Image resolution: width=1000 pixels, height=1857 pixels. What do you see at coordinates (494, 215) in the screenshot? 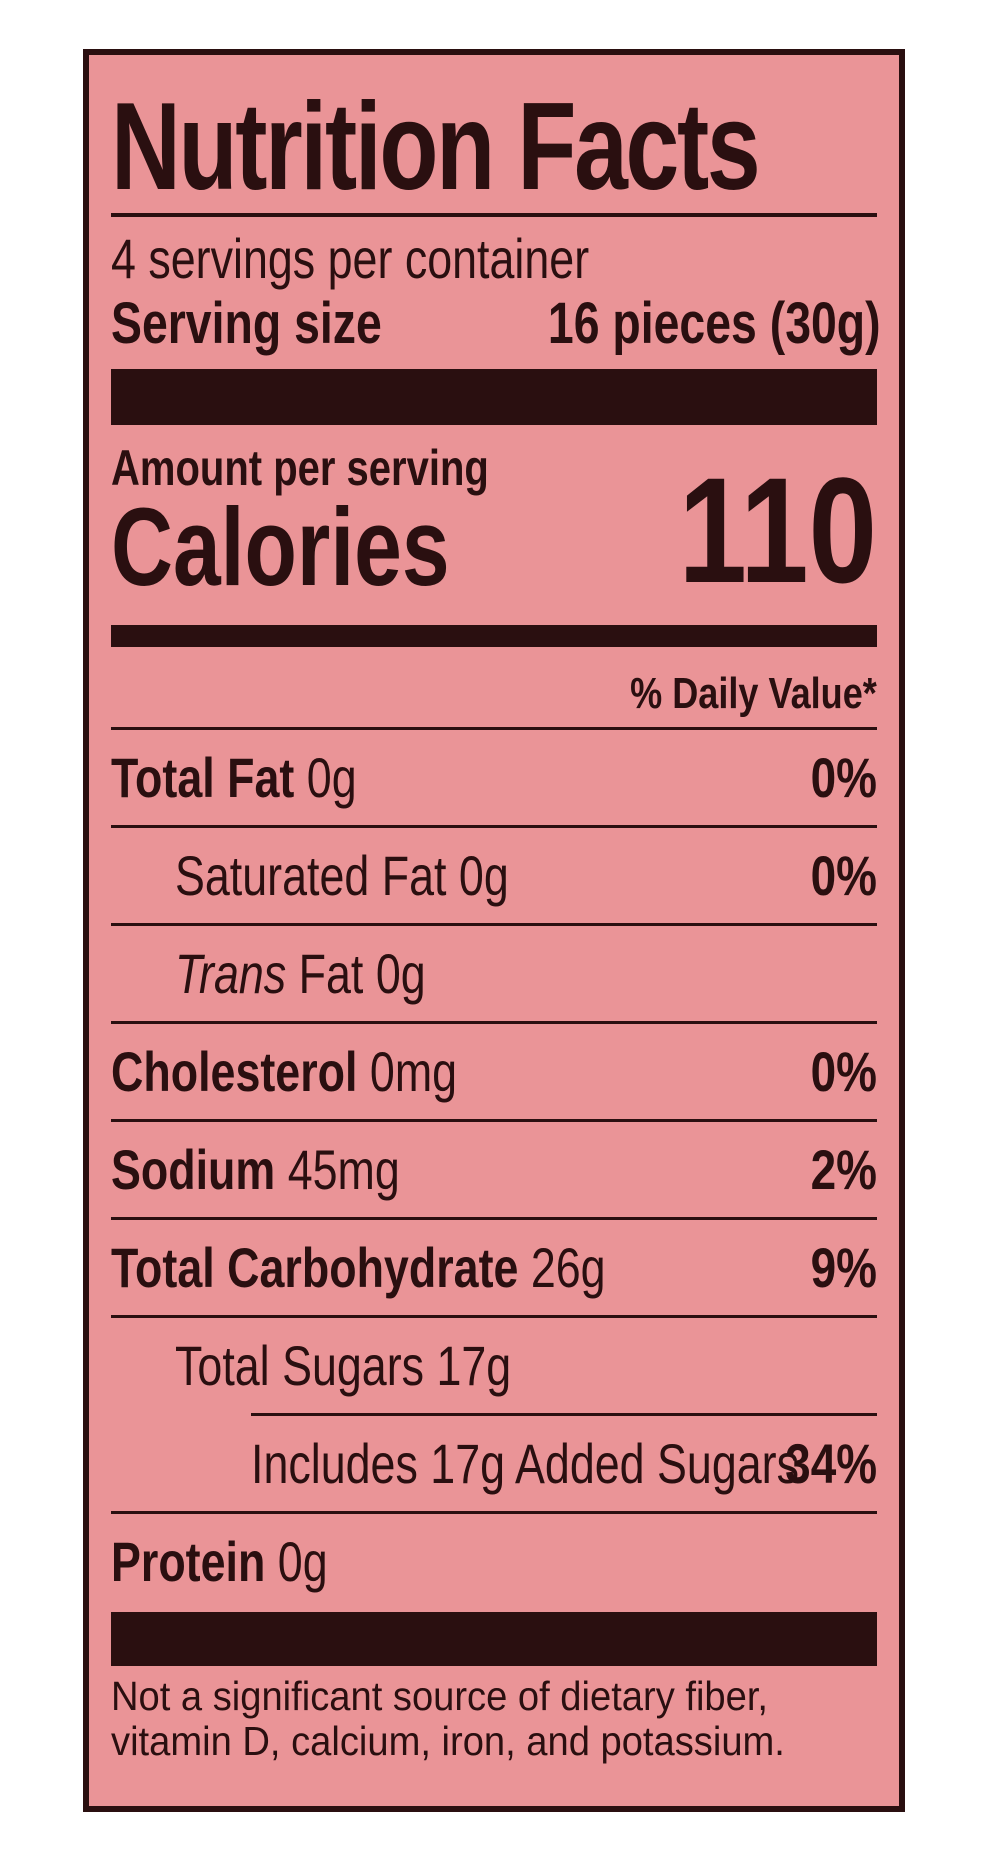
I see `title-rule` at bounding box center [494, 215].